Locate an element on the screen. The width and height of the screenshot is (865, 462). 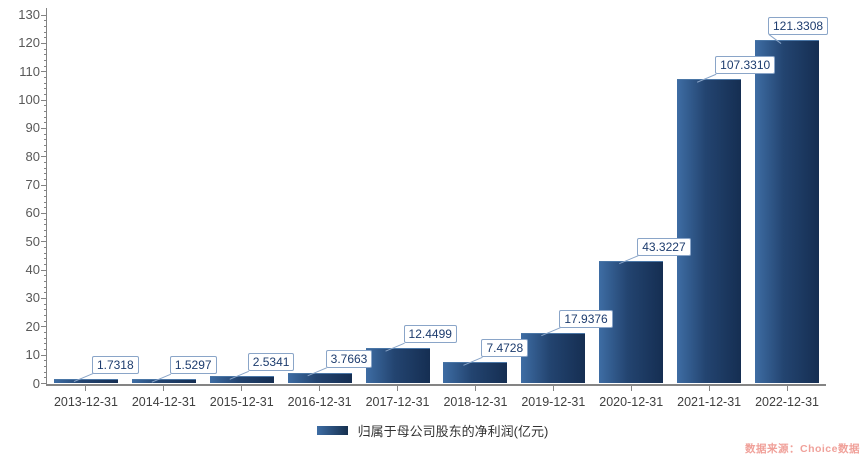
value-label: 17.9376 is located at coordinates (586, 318).